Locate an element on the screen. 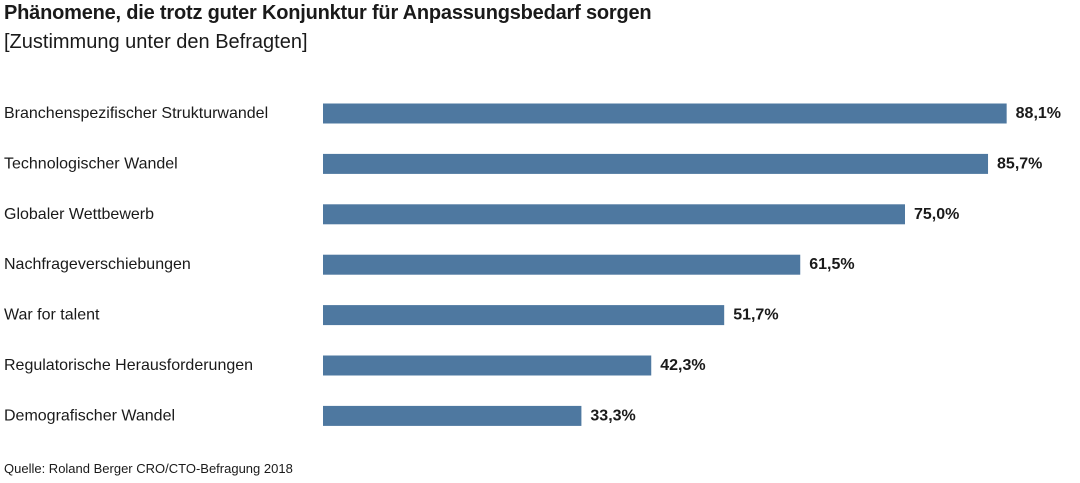 The height and width of the screenshot is (483, 1080). category-label: Globaler Wettbewerb is located at coordinates (79, 214).